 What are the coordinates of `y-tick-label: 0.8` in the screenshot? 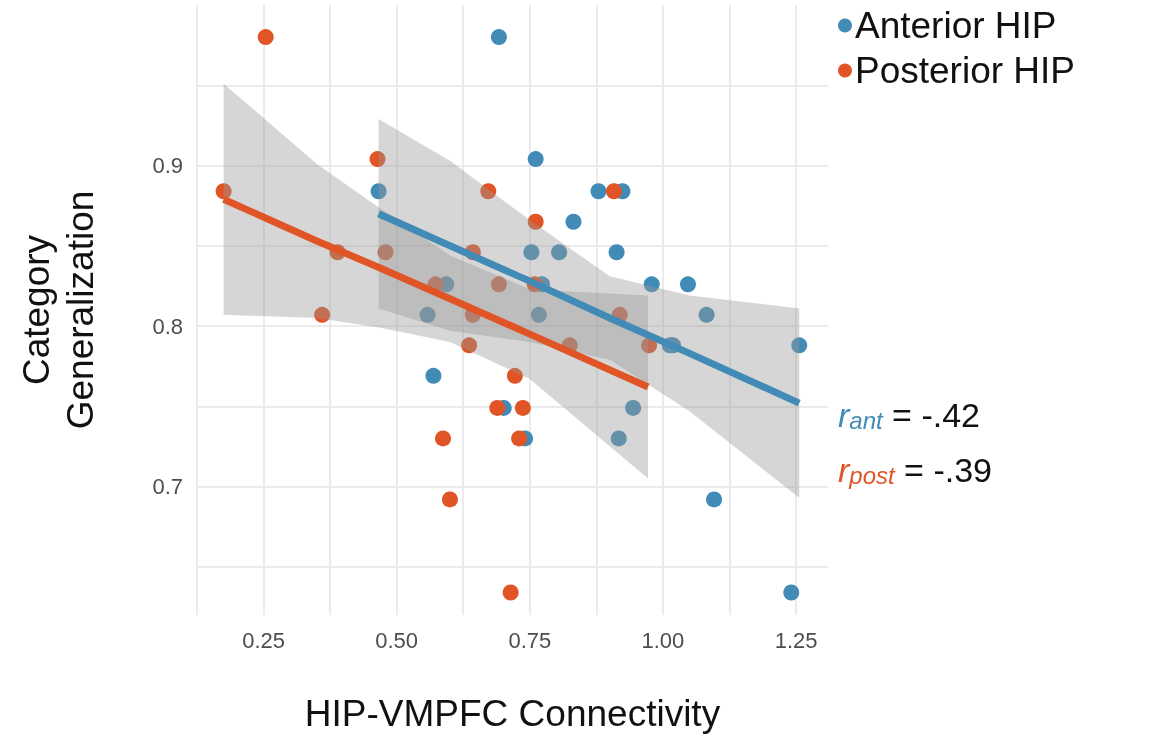 It's located at (167, 326).